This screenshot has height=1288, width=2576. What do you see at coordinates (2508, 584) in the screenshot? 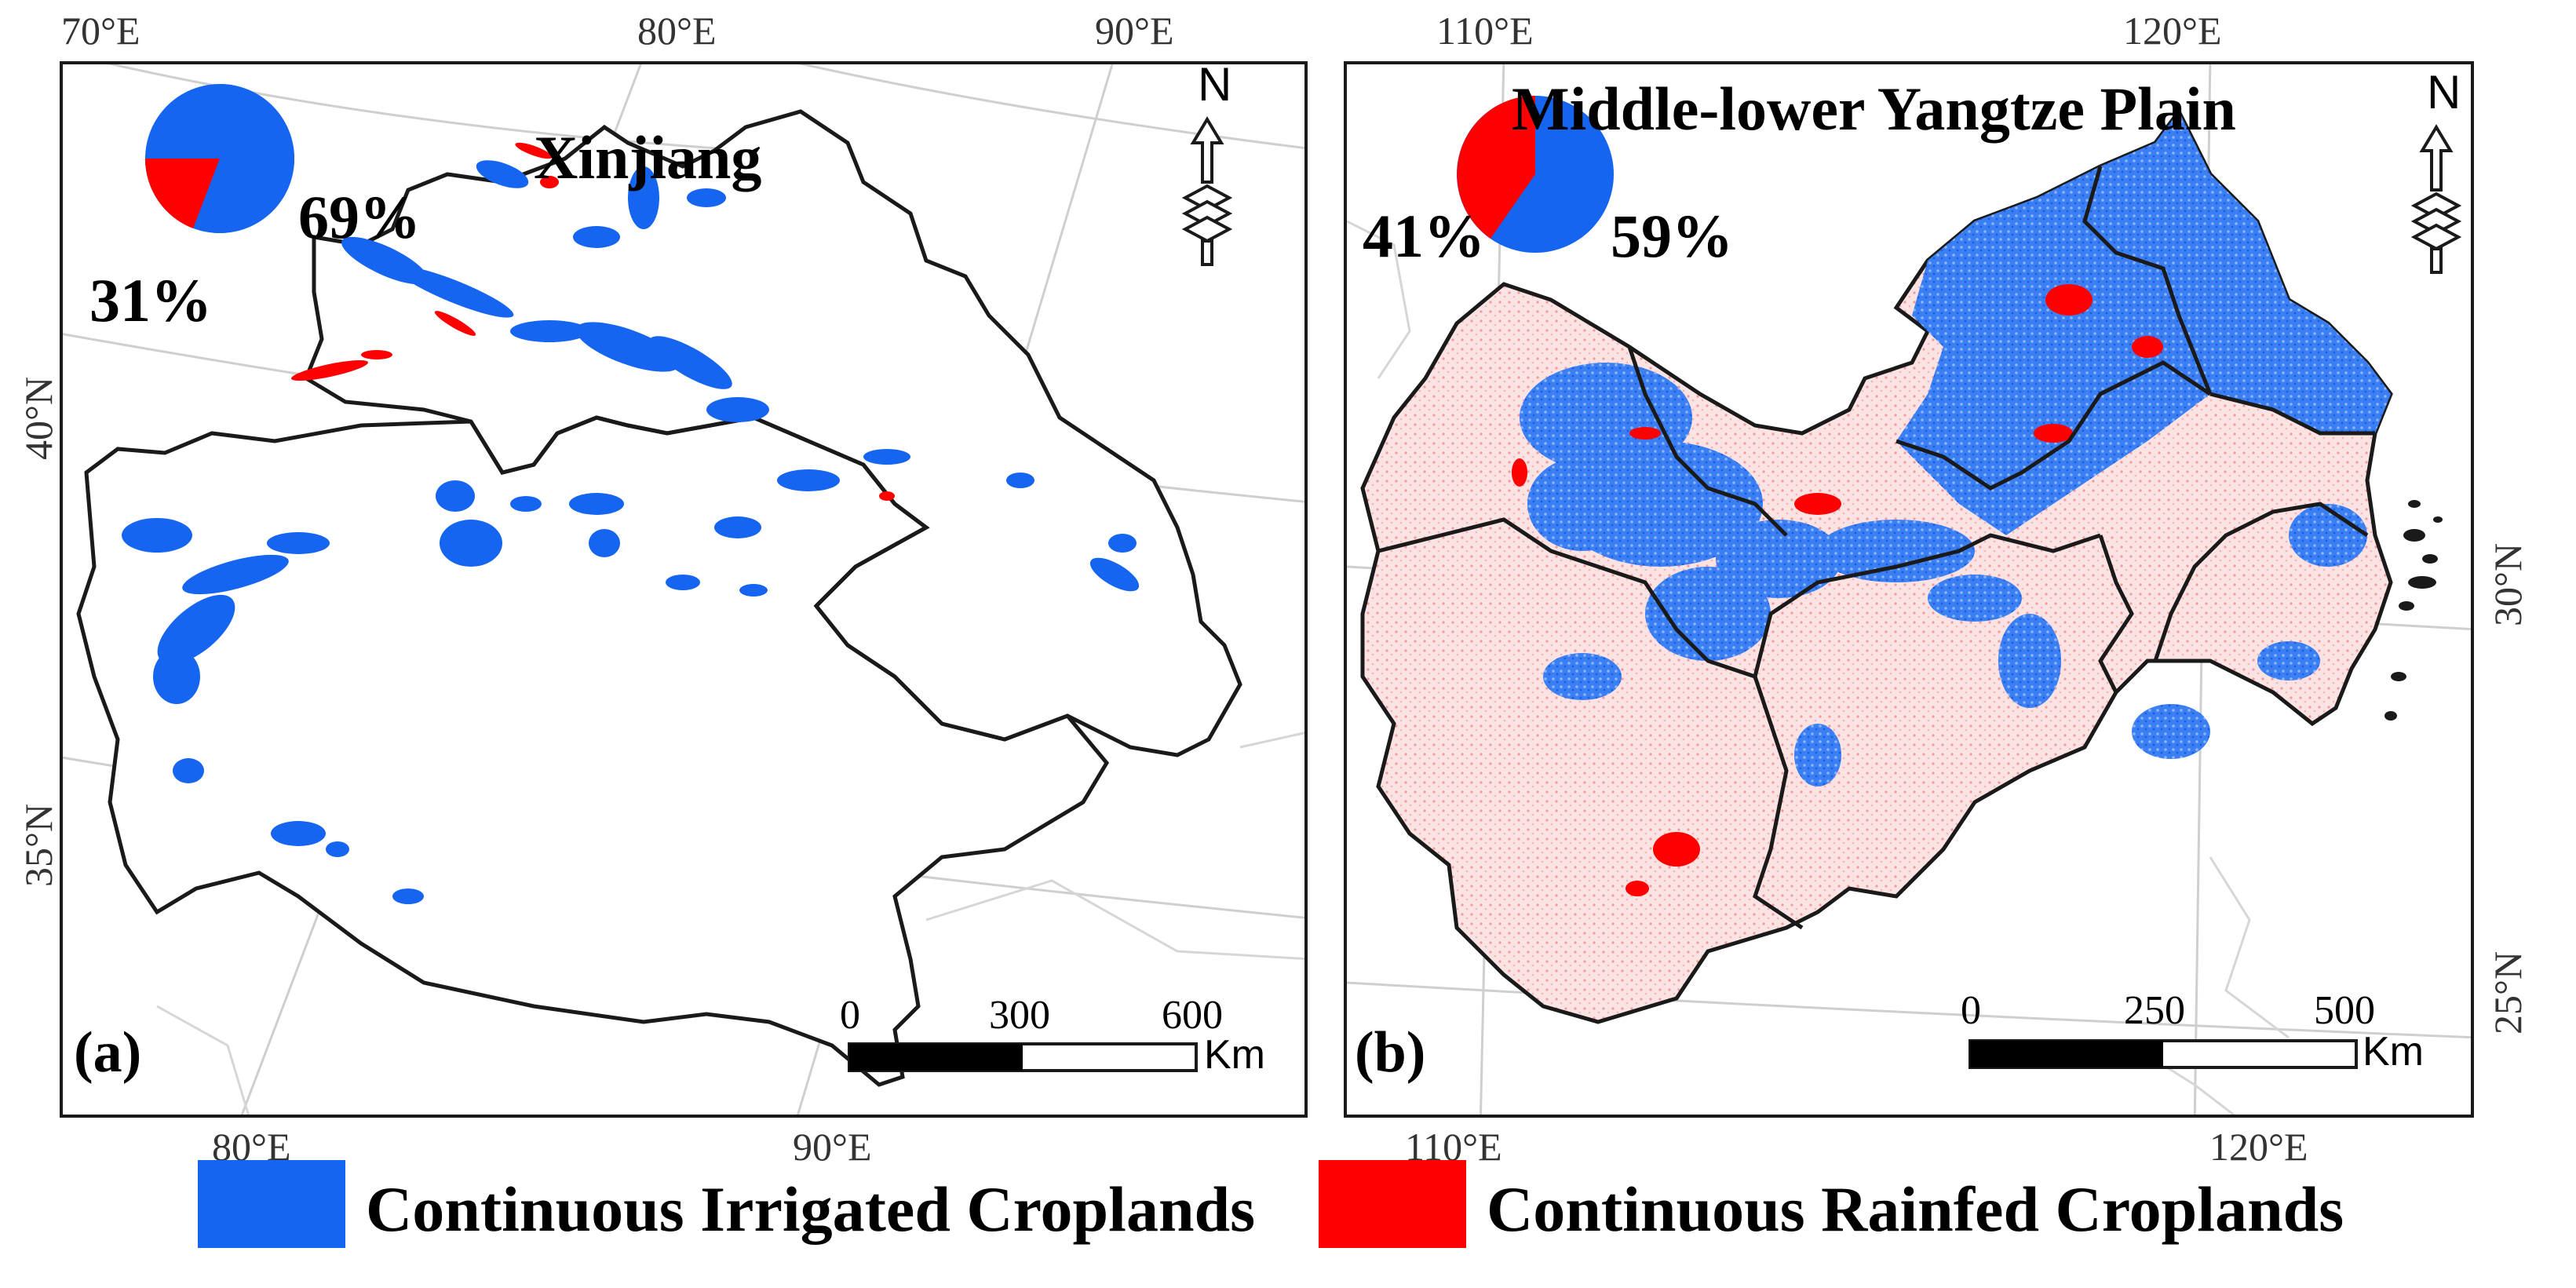
I see `lat-label-30n: 30°N` at bounding box center [2508, 584].